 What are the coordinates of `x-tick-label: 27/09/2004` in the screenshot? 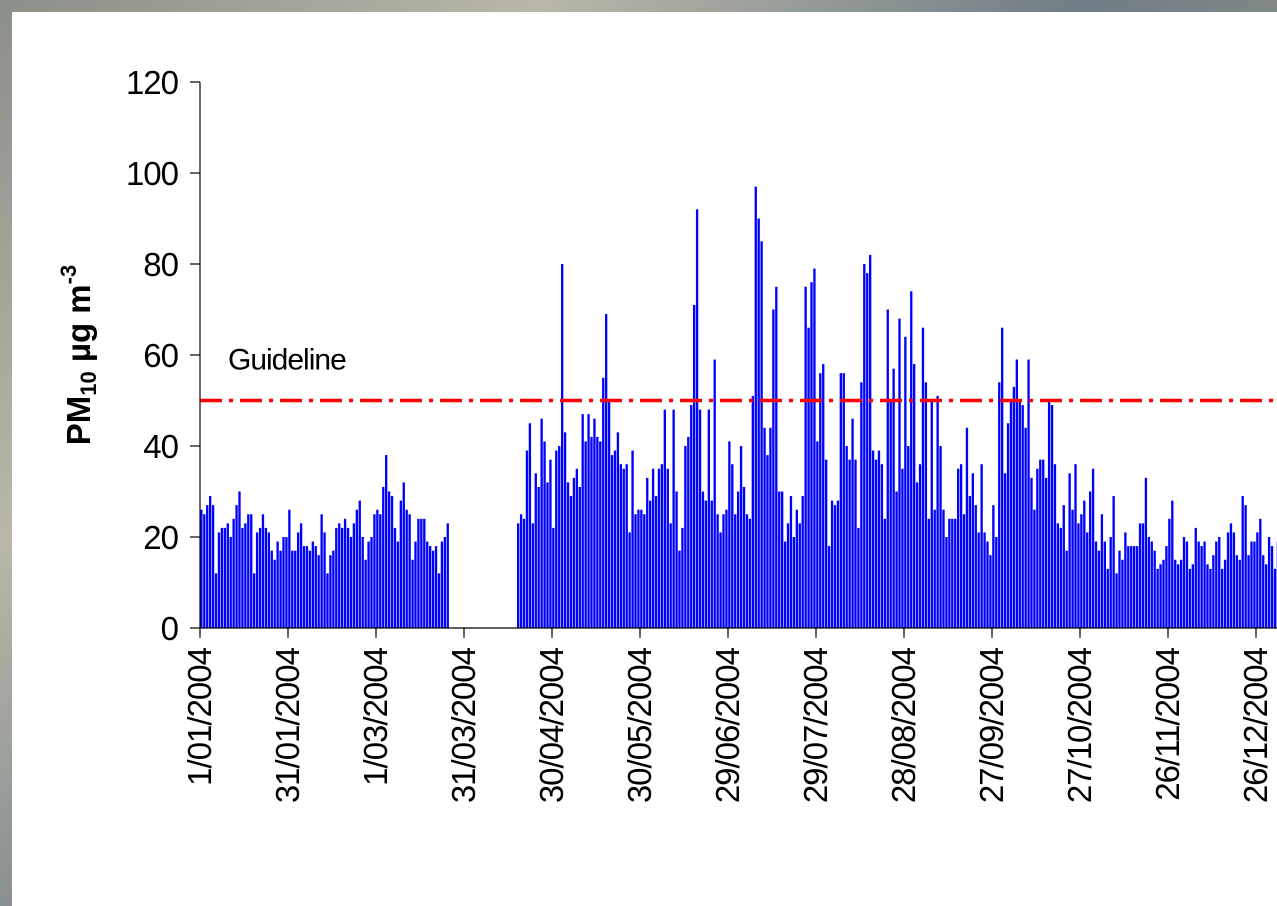 It's located at (991, 725).